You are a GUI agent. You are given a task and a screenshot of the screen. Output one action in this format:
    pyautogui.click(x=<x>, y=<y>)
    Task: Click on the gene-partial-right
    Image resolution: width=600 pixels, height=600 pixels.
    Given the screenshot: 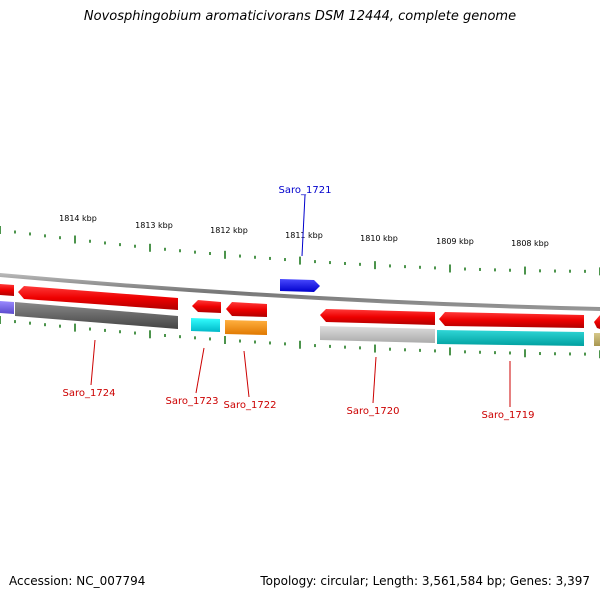 What is the action you would take?
    pyautogui.click(x=597, y=322)
    